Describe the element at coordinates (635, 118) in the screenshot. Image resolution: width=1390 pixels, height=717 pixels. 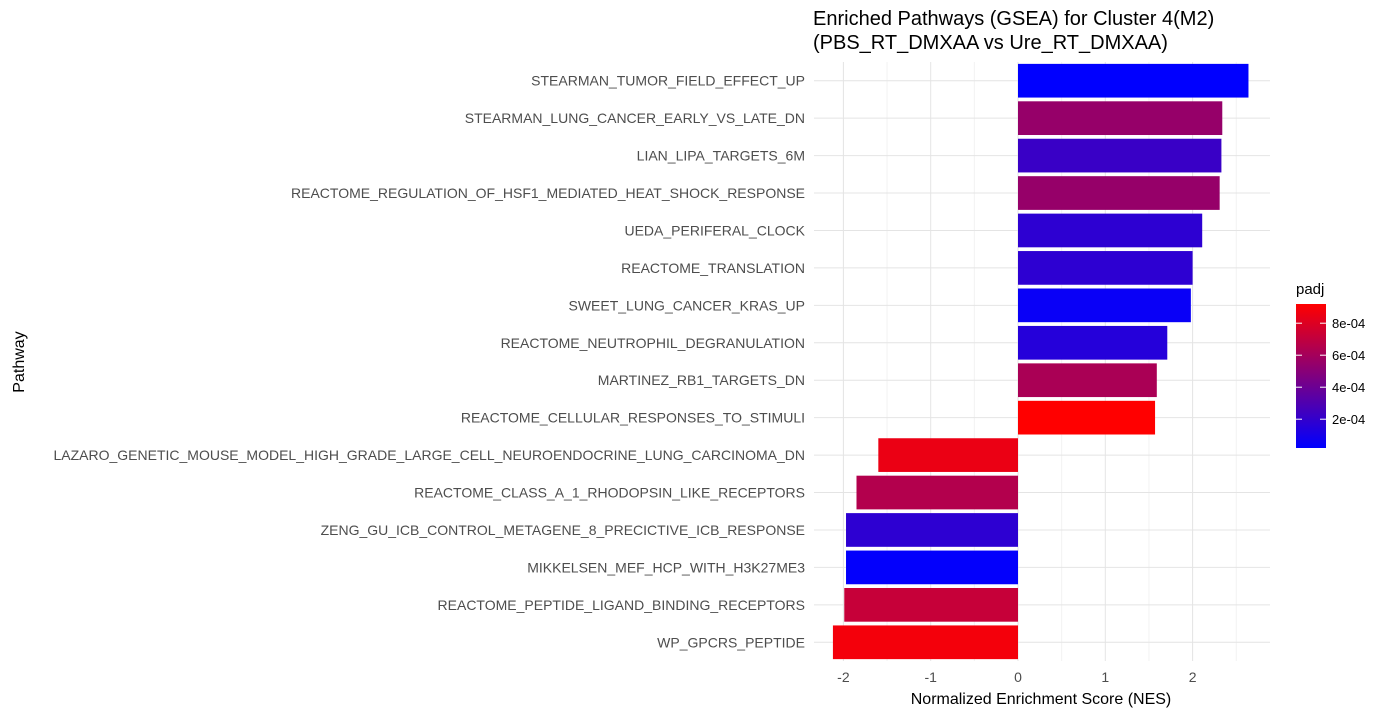
I see `y-tick-label: STEARMAN_LUNG_CANCER_EARLY_VS_LATE_DN` at that location.